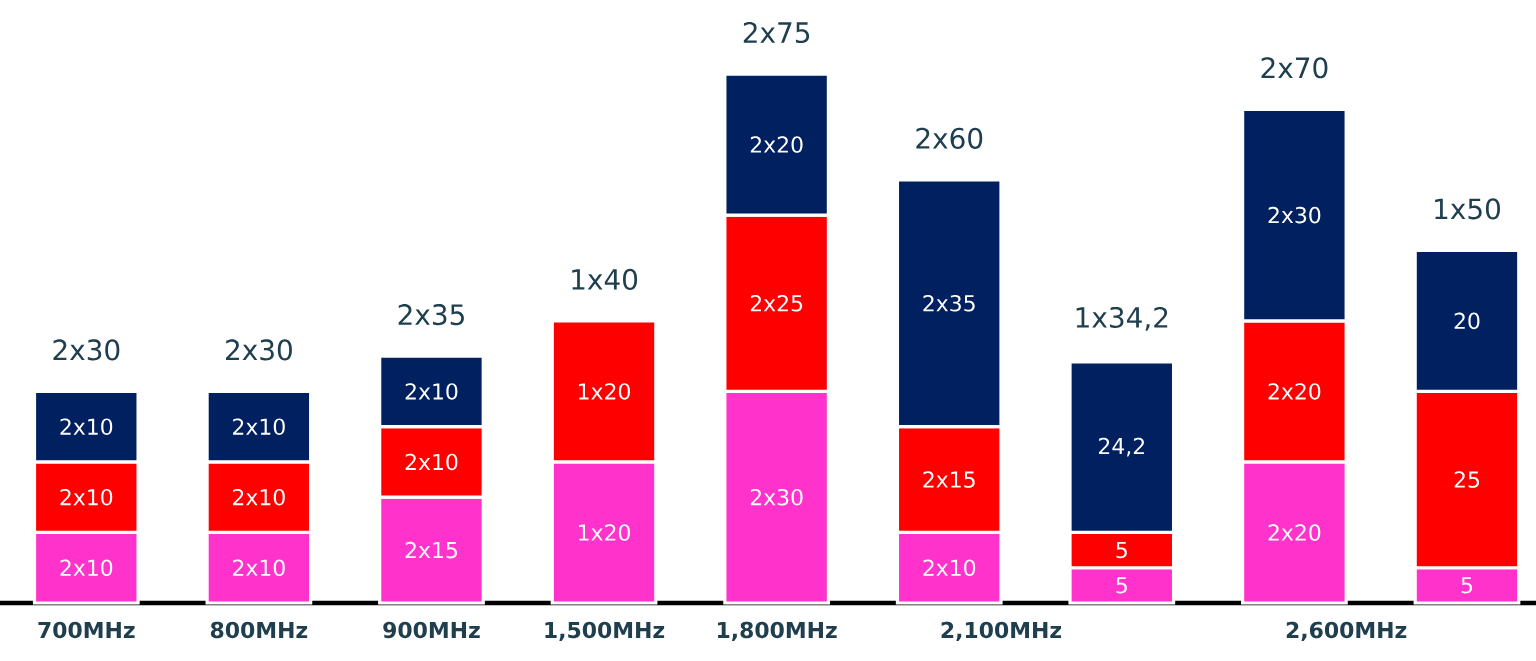 The height and width of the screenshot is (661, 1536). Describe the element at coordinates (1122, 318) in the screenshot. I see `total-label: 1x34,2` at that location.